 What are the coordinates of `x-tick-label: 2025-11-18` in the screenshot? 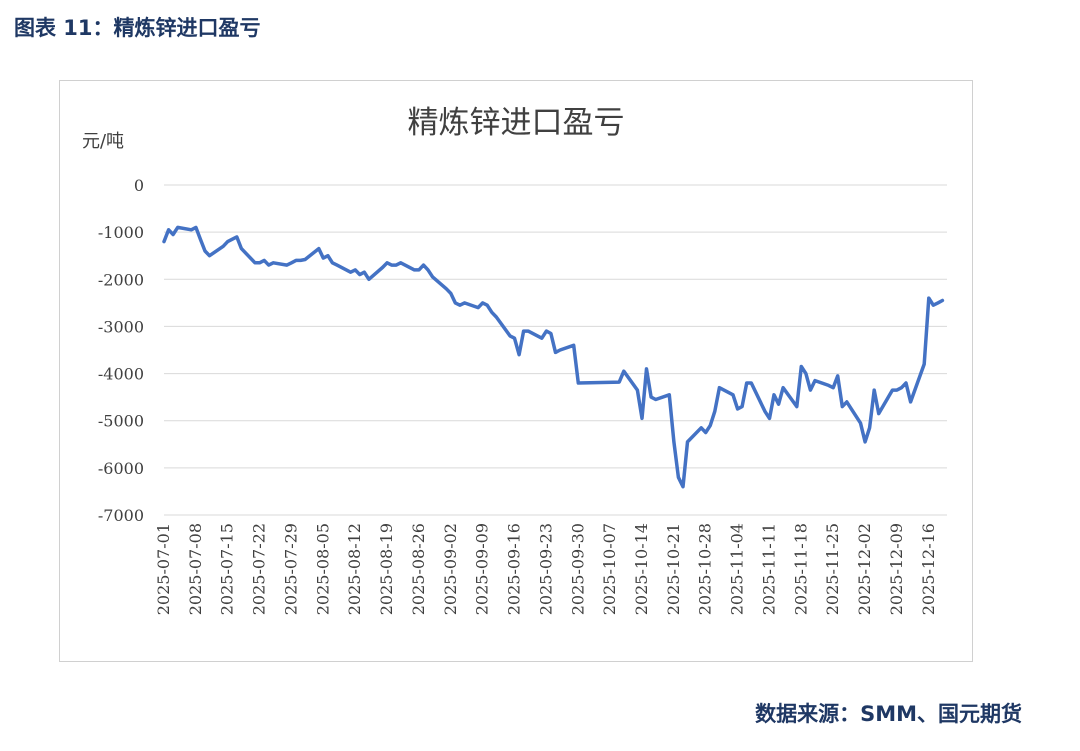 It's located at (800, 569).